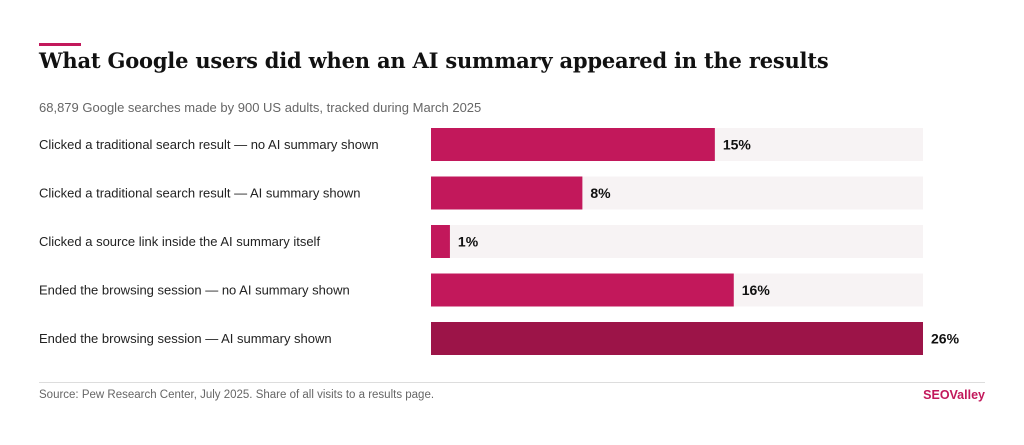  I want to click on title-accent-rule, so click(60, 44).